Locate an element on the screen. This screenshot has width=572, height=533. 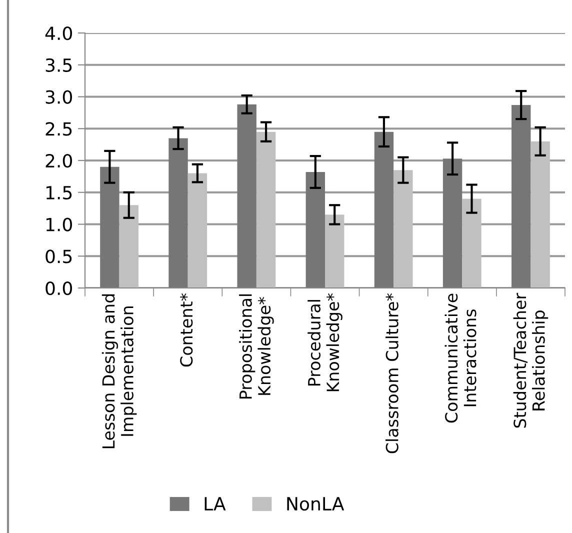
y-tick-label: 2.0 is located at coordinates (59, 161).